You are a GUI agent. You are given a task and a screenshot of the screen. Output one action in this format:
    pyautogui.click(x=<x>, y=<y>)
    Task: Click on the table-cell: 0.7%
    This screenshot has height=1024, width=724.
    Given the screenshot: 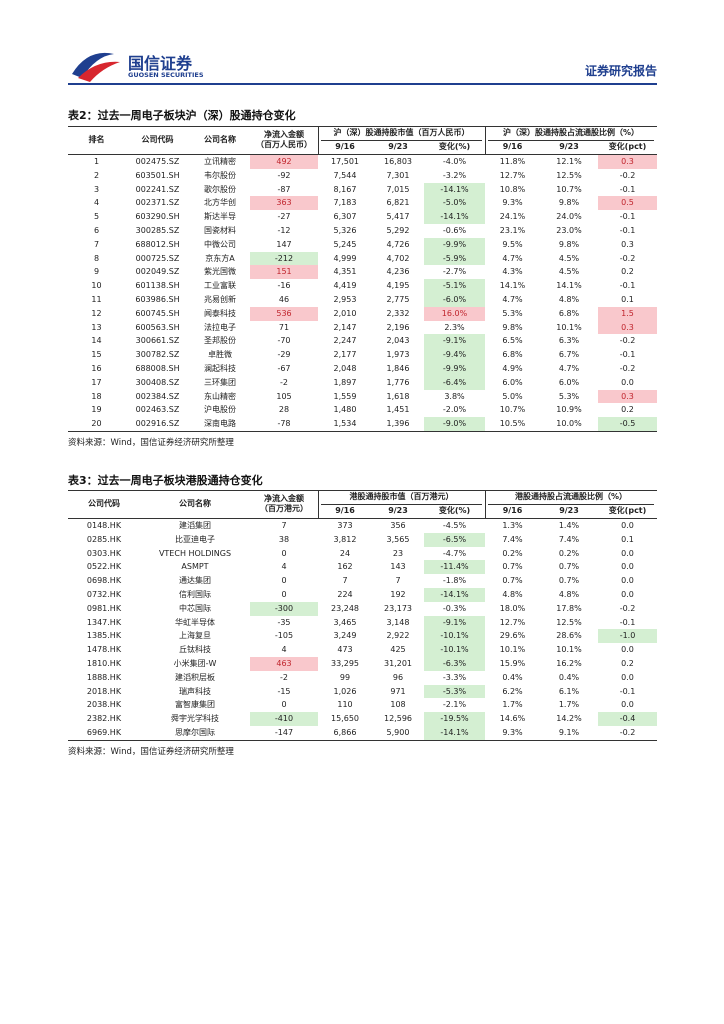 What is the action you would take?
    pyautogui.click(x=512, y=567)
    